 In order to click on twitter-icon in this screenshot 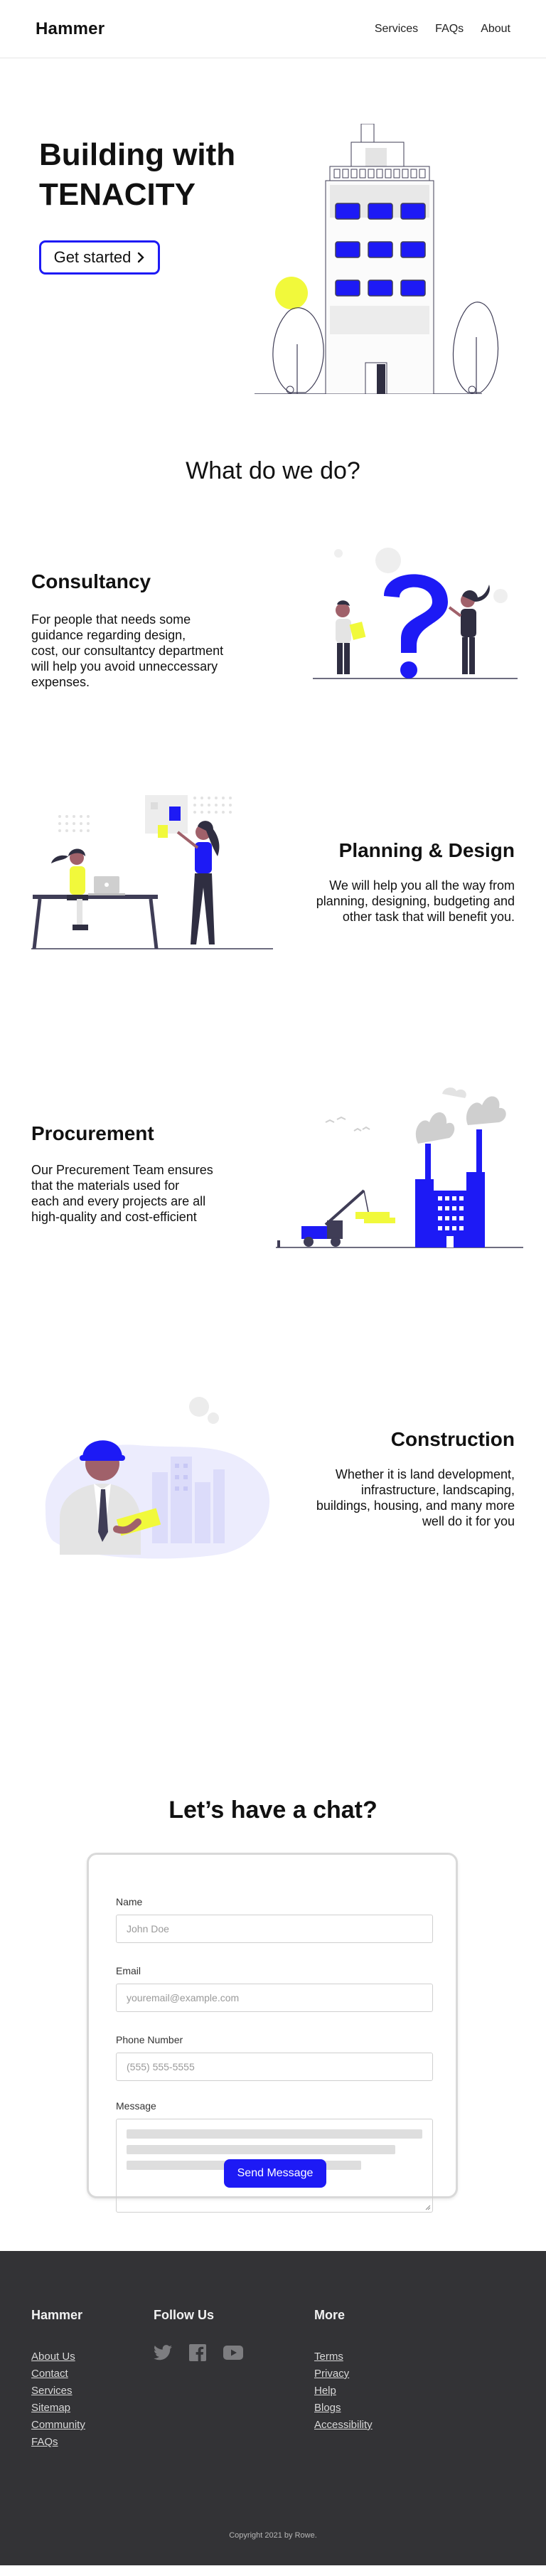, I will do `click(163, 2353)`.